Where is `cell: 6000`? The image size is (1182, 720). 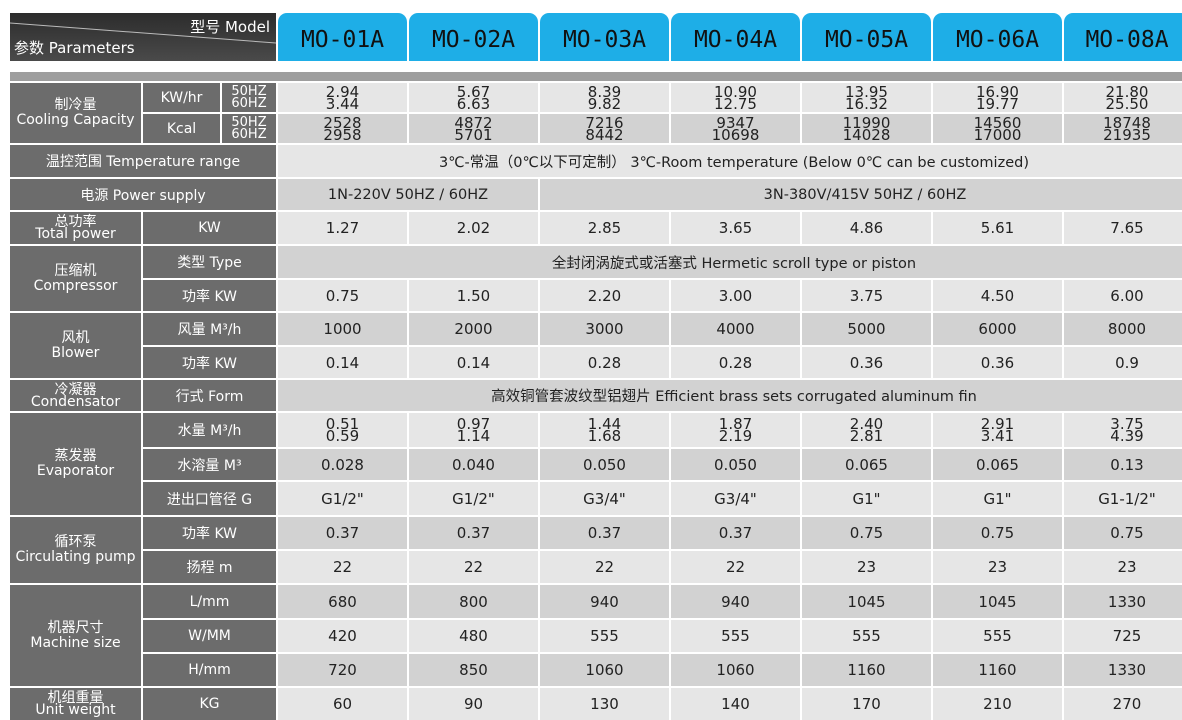 cell: 6000 is located at coordinates (997, 329).